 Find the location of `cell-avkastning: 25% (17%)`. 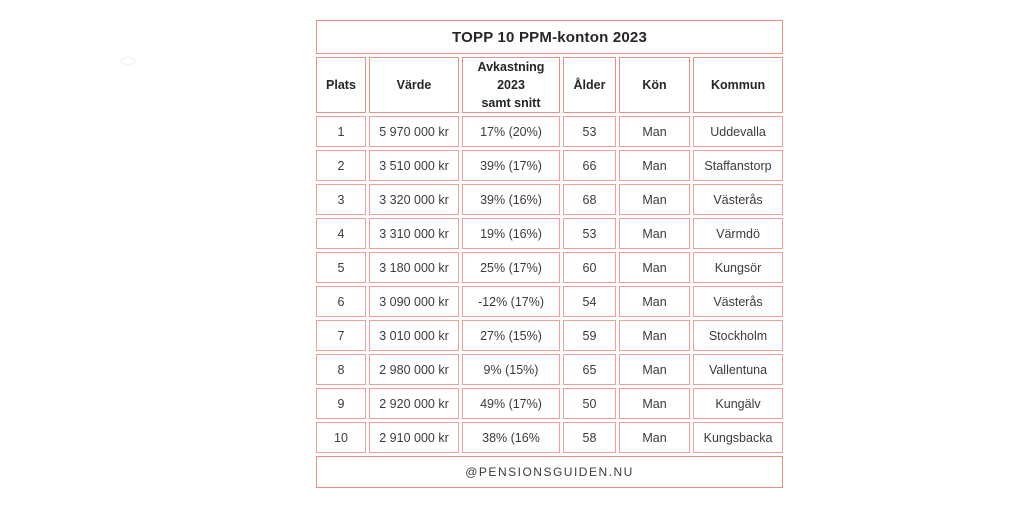

cell-avkastning: 25% (17%) is located at coordinates (511, 268).